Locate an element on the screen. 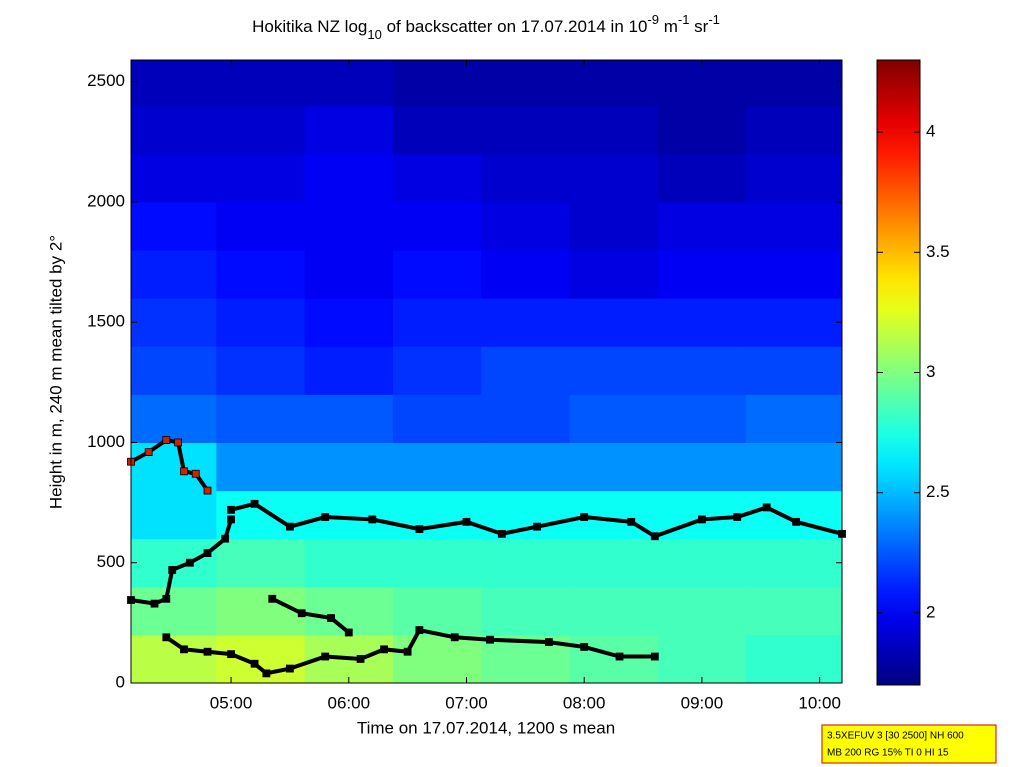 The height and width of the screenshot is (767, 1023). x-tick-label: 06:00 is located at coordinates (348, 702).